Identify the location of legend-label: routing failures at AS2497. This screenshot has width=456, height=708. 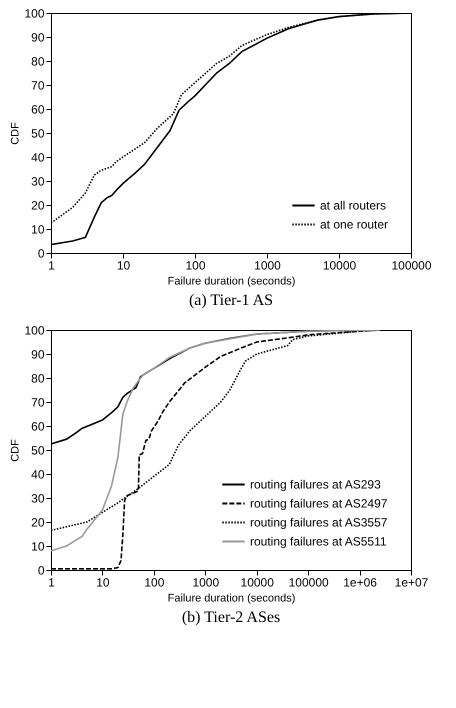
(319, 503).